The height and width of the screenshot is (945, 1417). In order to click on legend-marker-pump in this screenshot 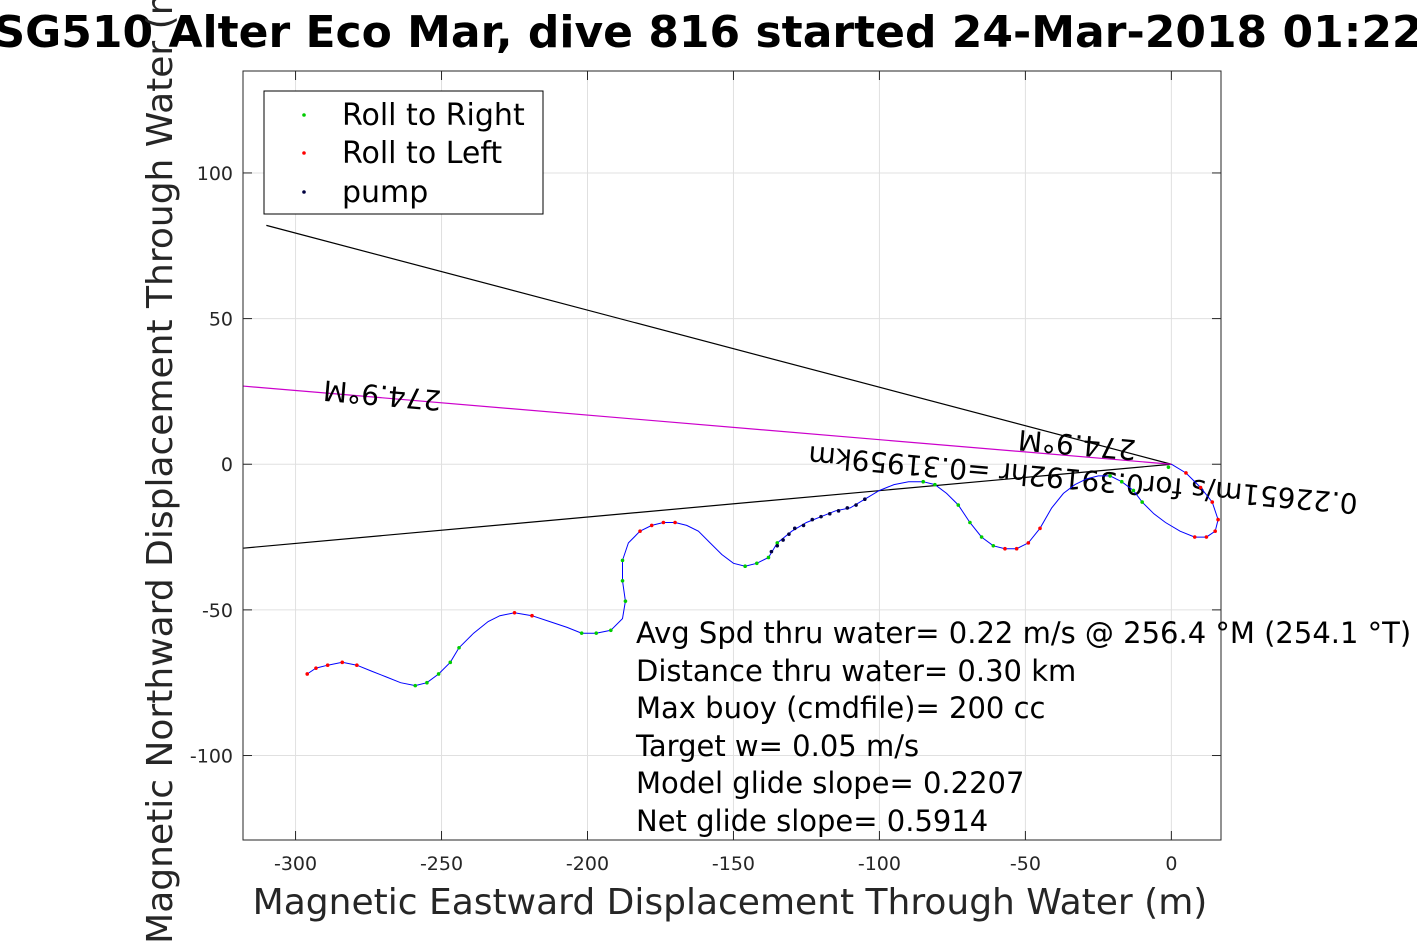, I will do `click(304, 192)`.